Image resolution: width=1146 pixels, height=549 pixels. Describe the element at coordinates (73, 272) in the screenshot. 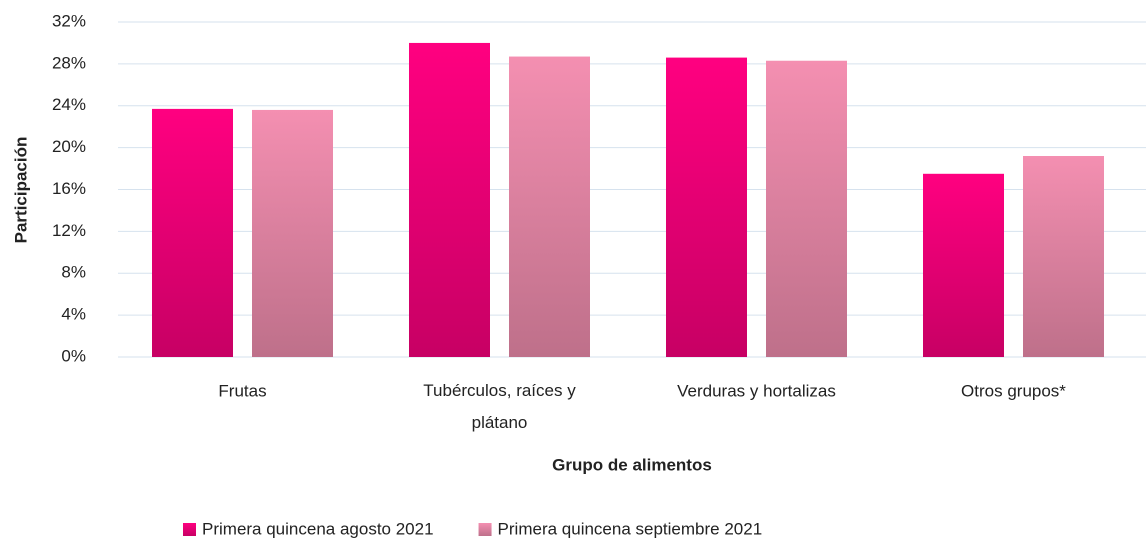

I see `y-tick-label: 8%` at that location.